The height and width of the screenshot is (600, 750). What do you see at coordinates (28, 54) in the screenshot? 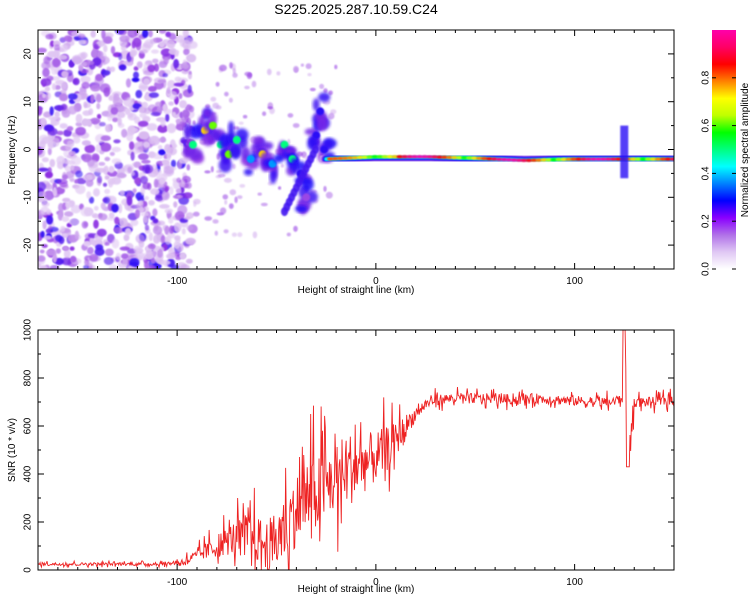
I see `y-tick-label: 20` at bounding box center [28, 54].